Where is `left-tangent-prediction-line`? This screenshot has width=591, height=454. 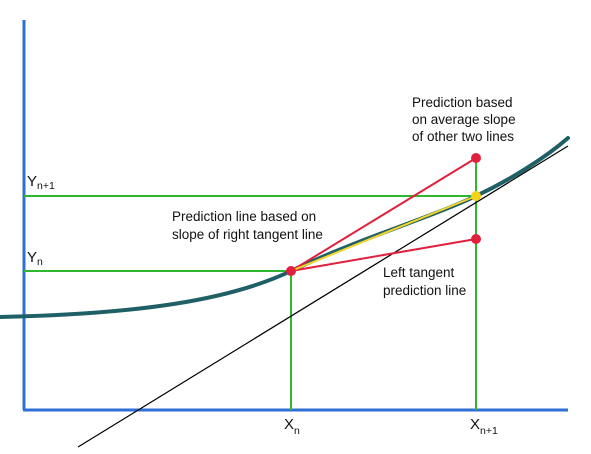
left-tangent-prediction-line is located at coordinates (383, 255).